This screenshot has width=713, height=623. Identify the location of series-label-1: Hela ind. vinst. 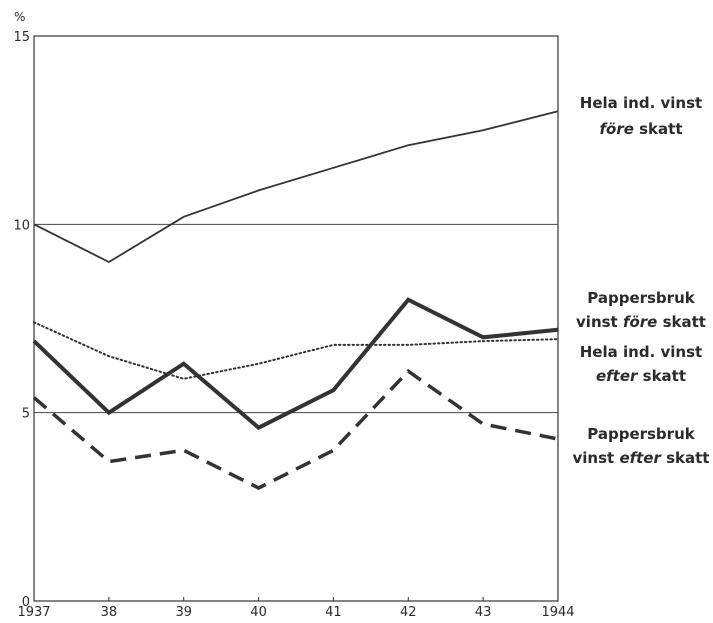
(641, 103).